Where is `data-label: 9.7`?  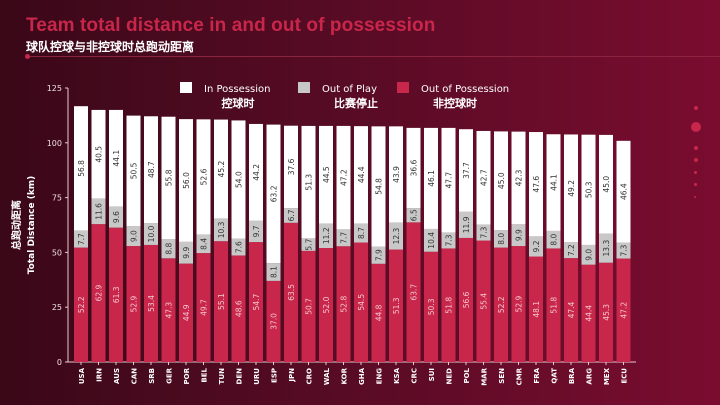 data-label: 9.7 is located at coordinates (256, 231).